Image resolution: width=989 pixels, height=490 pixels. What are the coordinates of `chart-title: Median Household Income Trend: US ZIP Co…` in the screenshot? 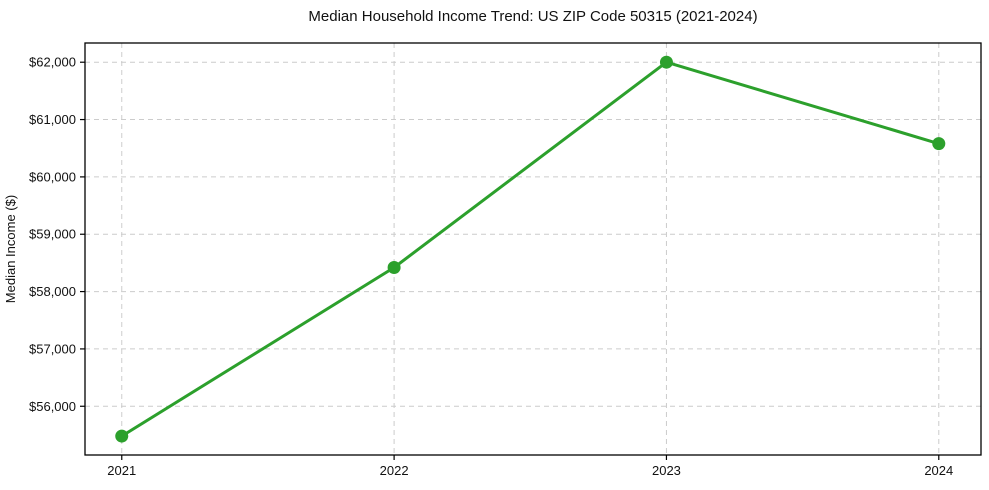 It's located at (532, 16).